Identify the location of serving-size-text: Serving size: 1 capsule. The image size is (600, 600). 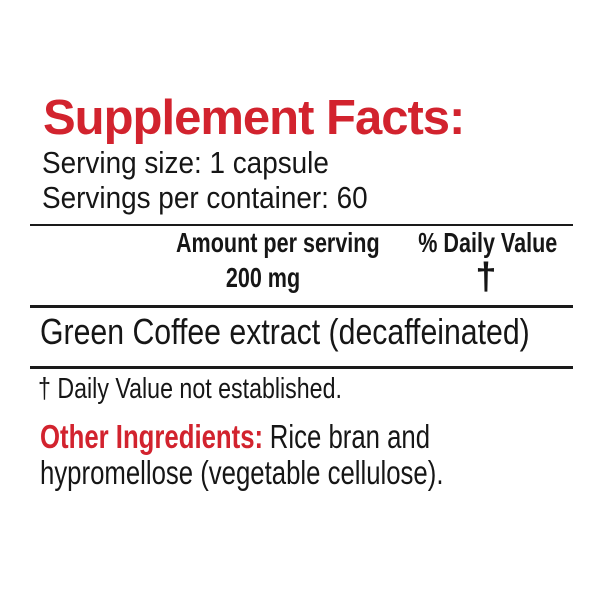
(185, 162).